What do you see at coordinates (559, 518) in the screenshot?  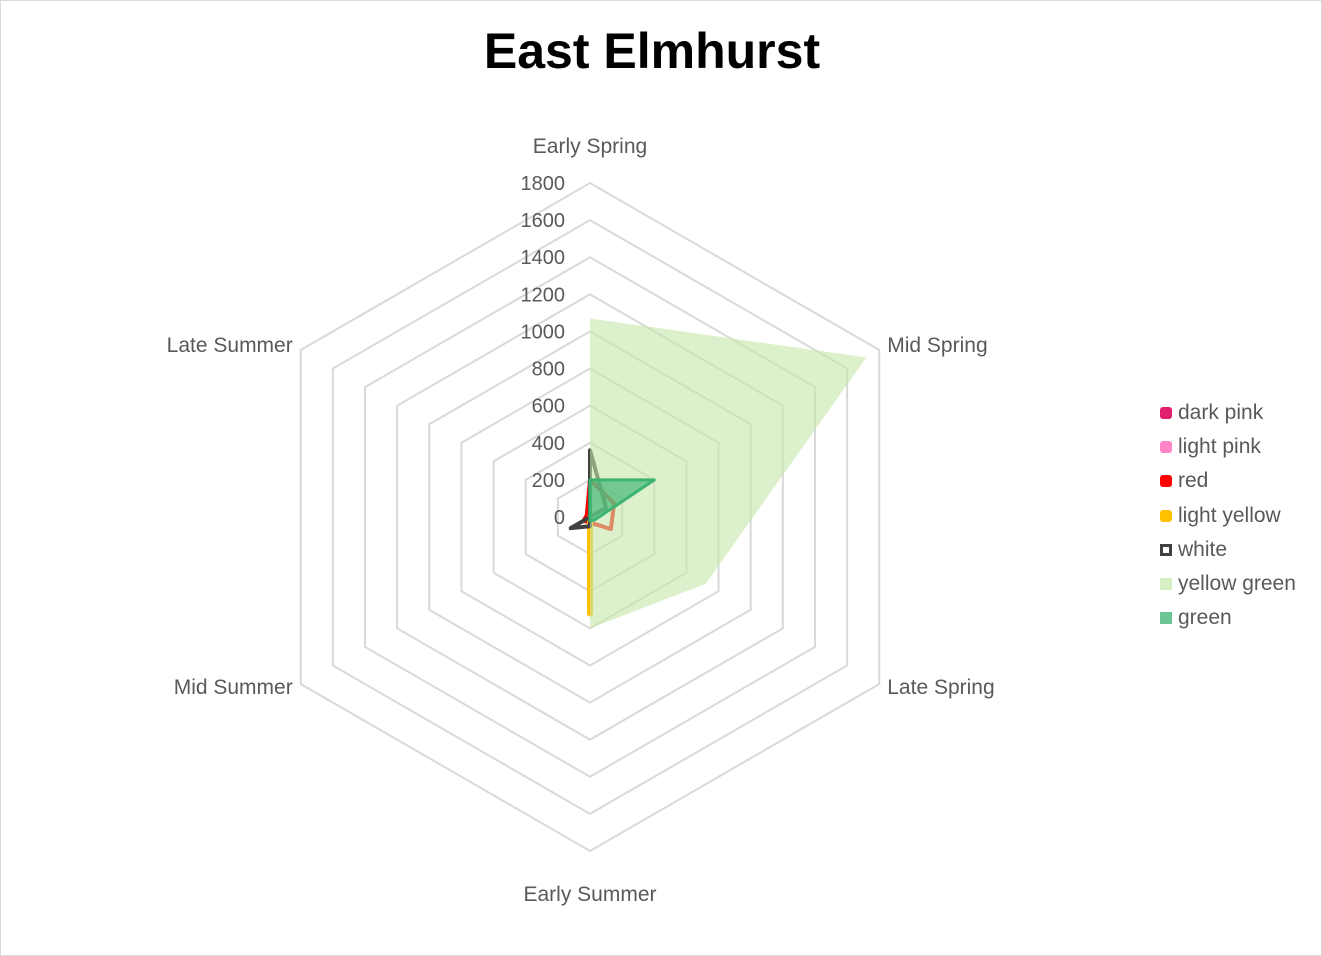 I see `tick-label: 0` at bounding box center [559, 518].